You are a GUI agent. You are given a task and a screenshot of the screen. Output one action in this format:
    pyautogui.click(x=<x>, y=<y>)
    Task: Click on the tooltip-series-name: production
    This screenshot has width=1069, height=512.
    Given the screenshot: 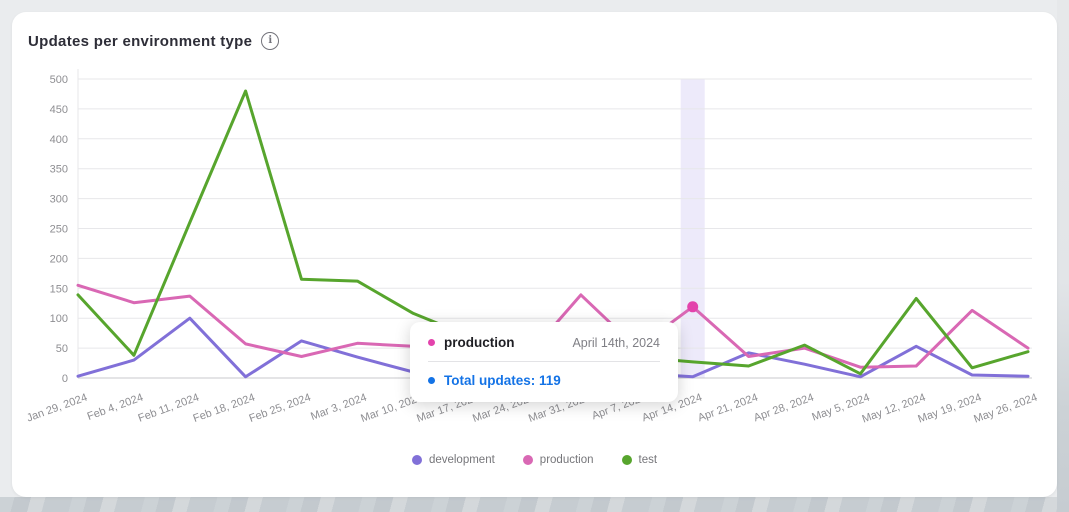 What is the action you would take?
    pyautogui.click(x=479, y=342)
    